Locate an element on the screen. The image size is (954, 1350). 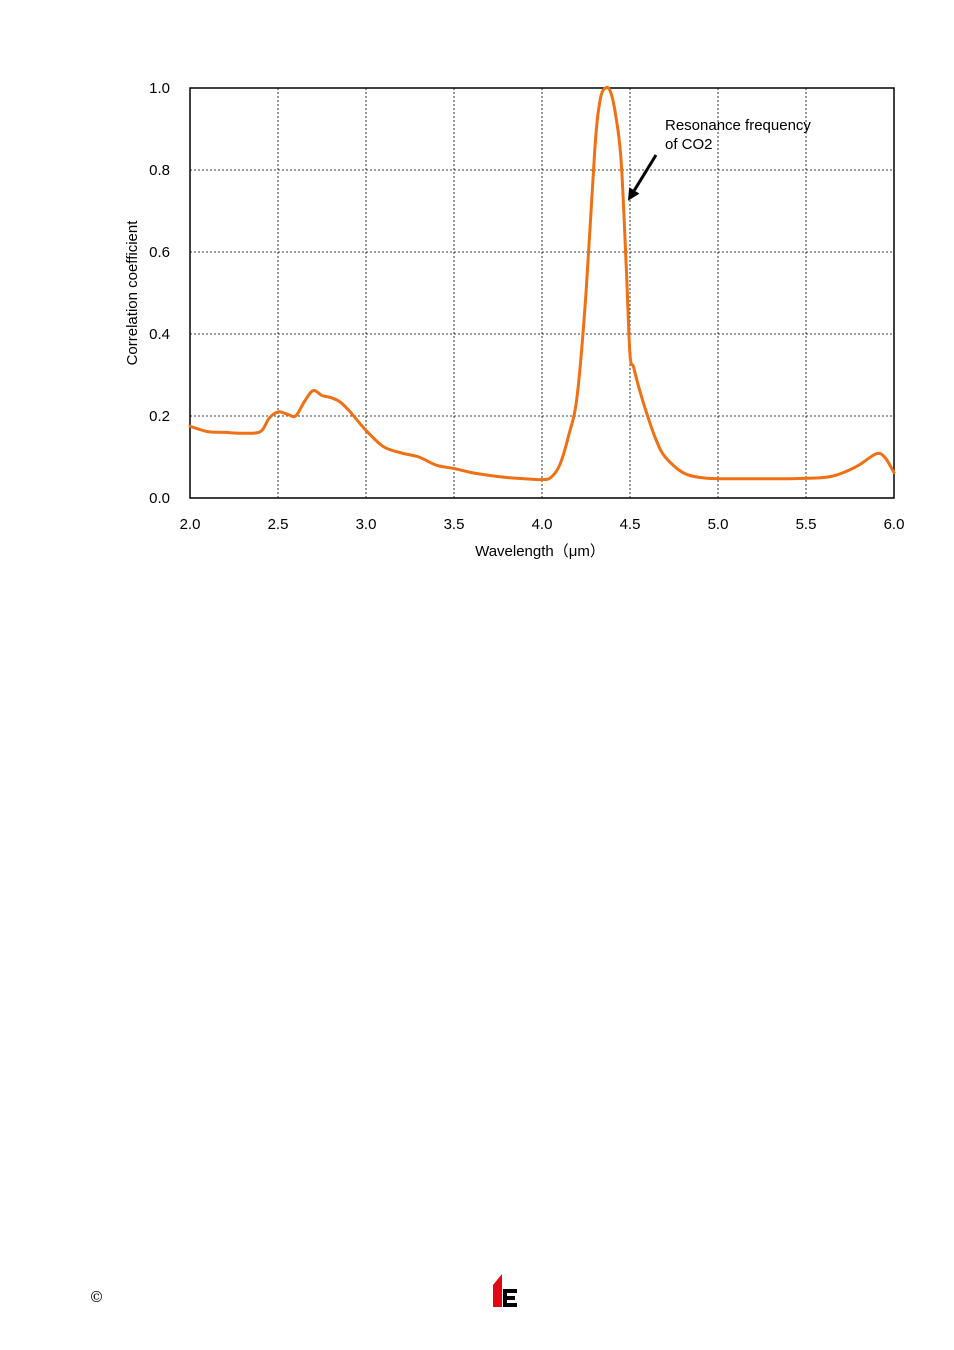
annotation-arrowhead is located at coordinates (634, 194).